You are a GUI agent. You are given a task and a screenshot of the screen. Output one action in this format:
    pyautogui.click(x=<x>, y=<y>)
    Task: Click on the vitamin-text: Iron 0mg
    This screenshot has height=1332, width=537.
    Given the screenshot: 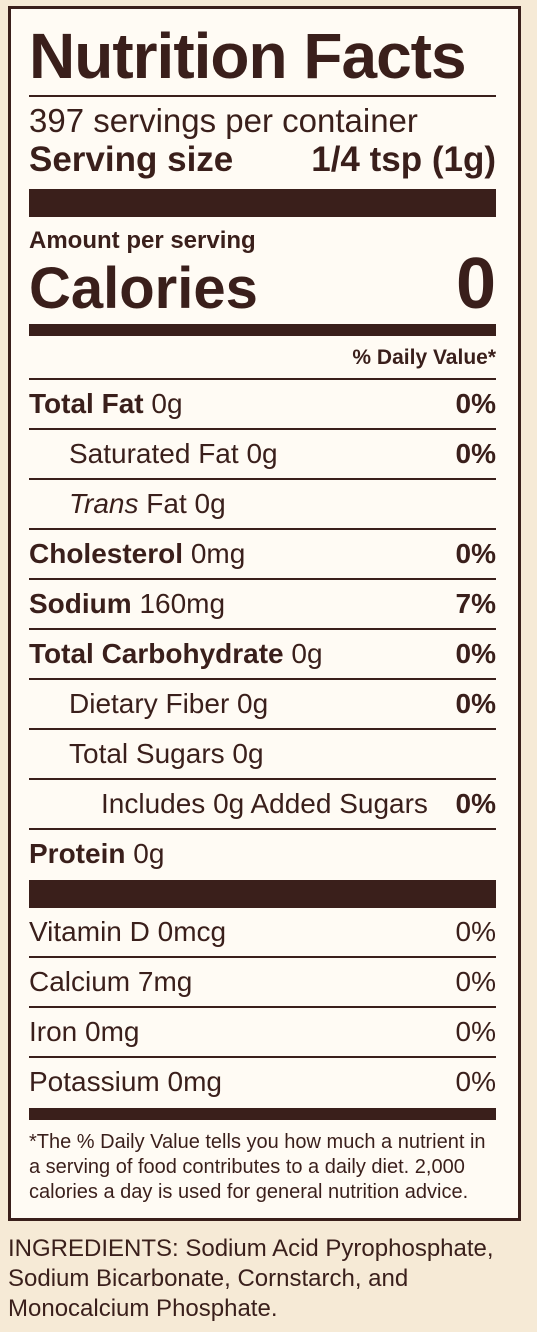 What is the action you would take?
    pyautogui.click(x=84, y=1031)
    